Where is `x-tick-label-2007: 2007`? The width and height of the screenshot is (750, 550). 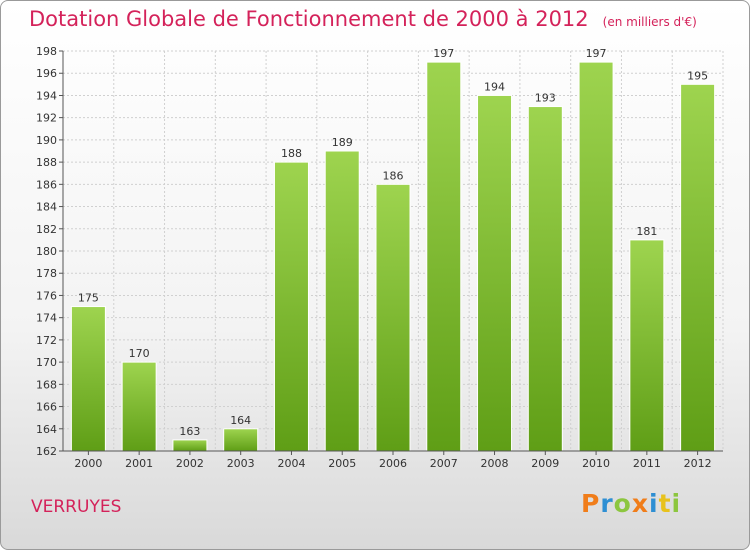
x-tick-label-2007: 2007 is located at coordinates (444, 463).